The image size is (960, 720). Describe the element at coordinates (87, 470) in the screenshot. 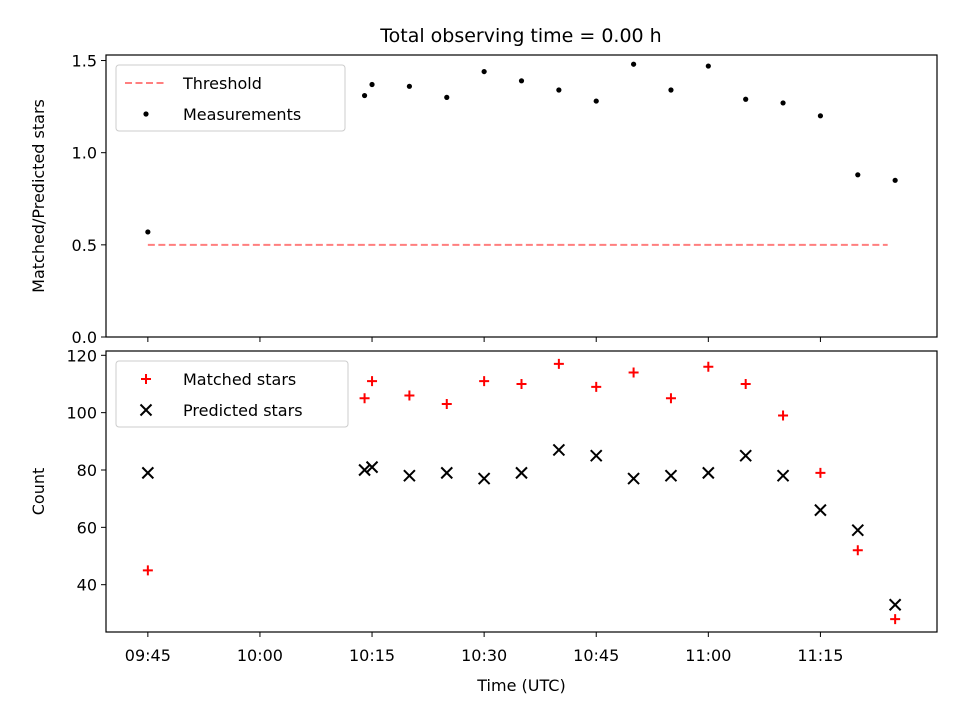

I see `y-tick-label: 80` at that location.